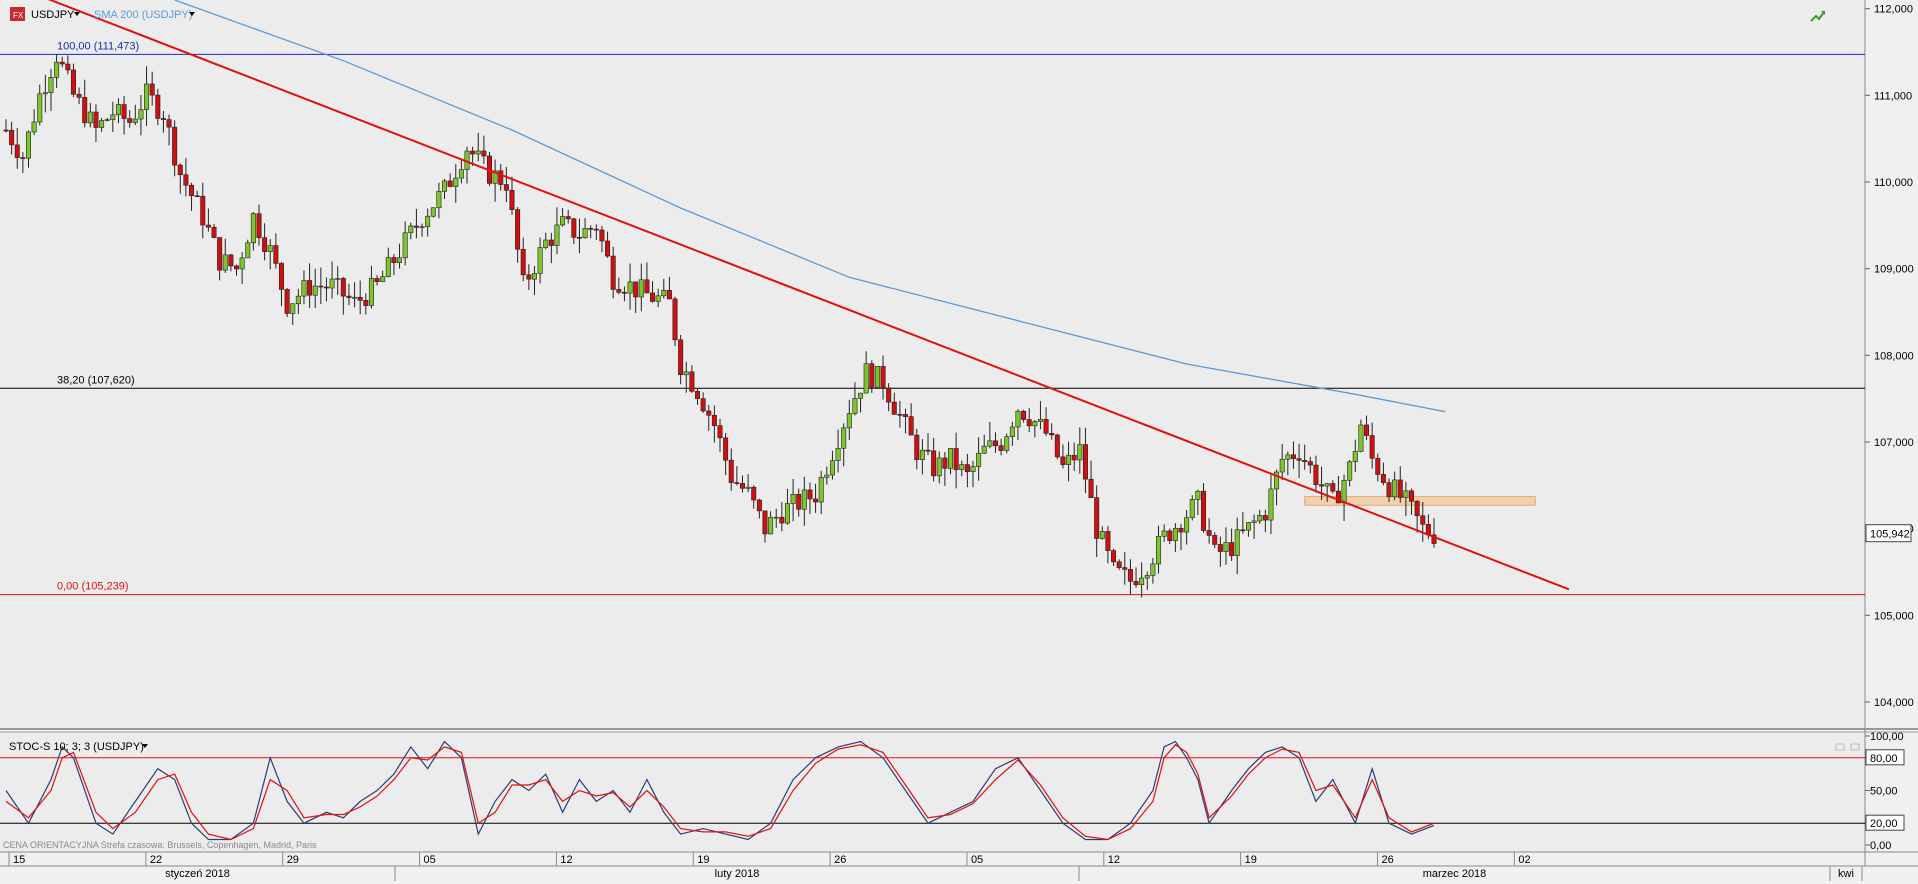  I want to click on time-tick-label: 15, so click(19, 860).